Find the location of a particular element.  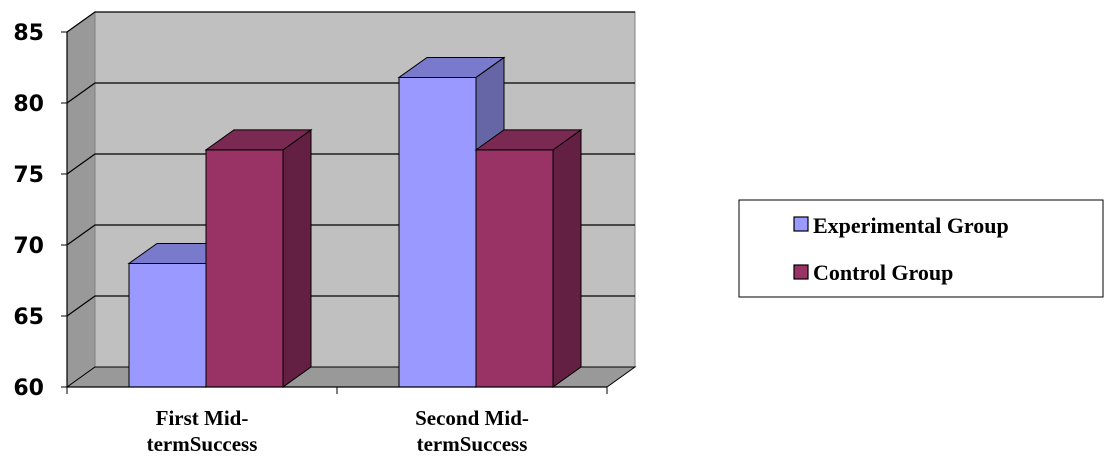

y-axis-tick-labels: 60 65 70 75 80 85 is located at coordinates (28, 211).